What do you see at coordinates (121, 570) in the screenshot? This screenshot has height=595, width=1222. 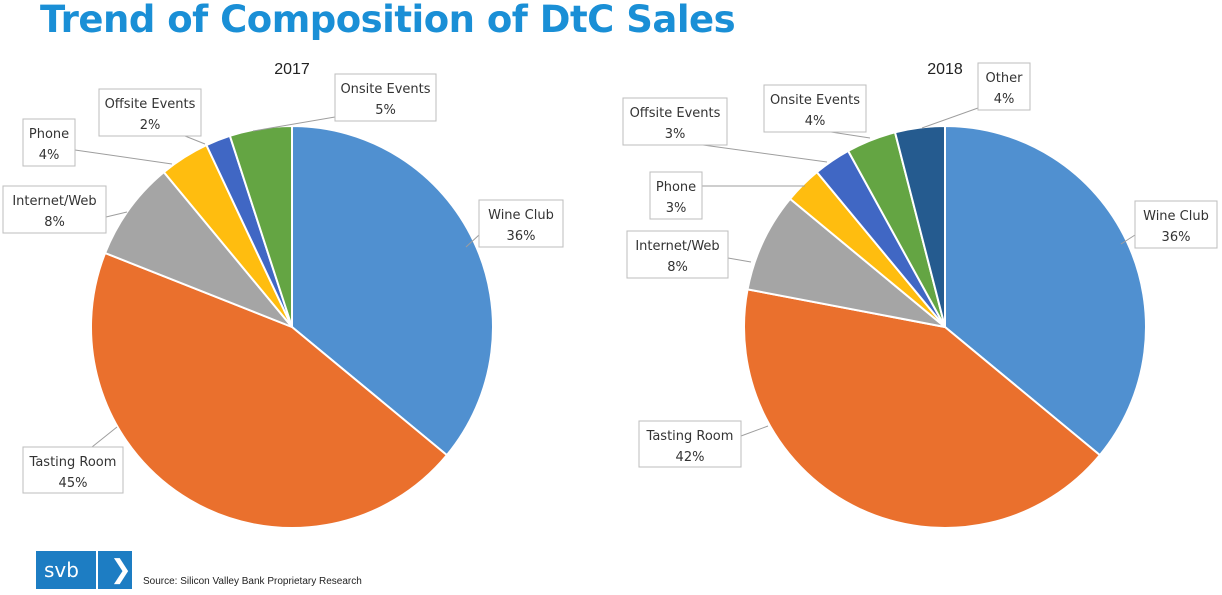 I see `chevron-right-icon: ❯` at bounding box center [121, 570].